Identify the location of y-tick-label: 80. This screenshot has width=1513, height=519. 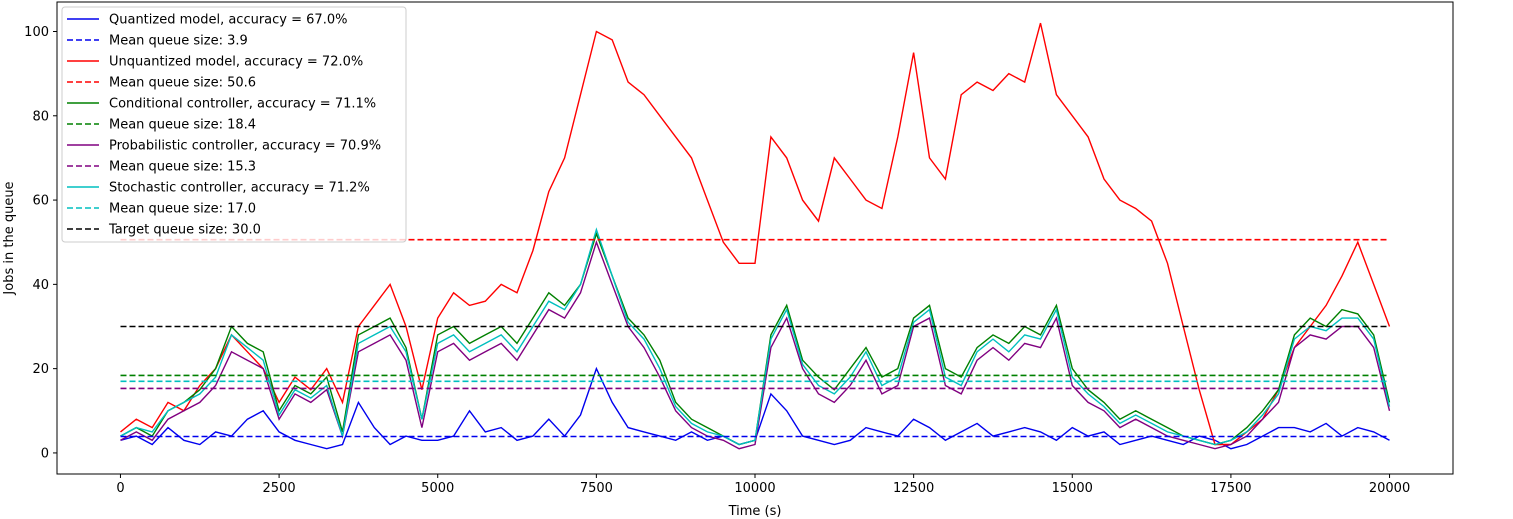
(40, 116).